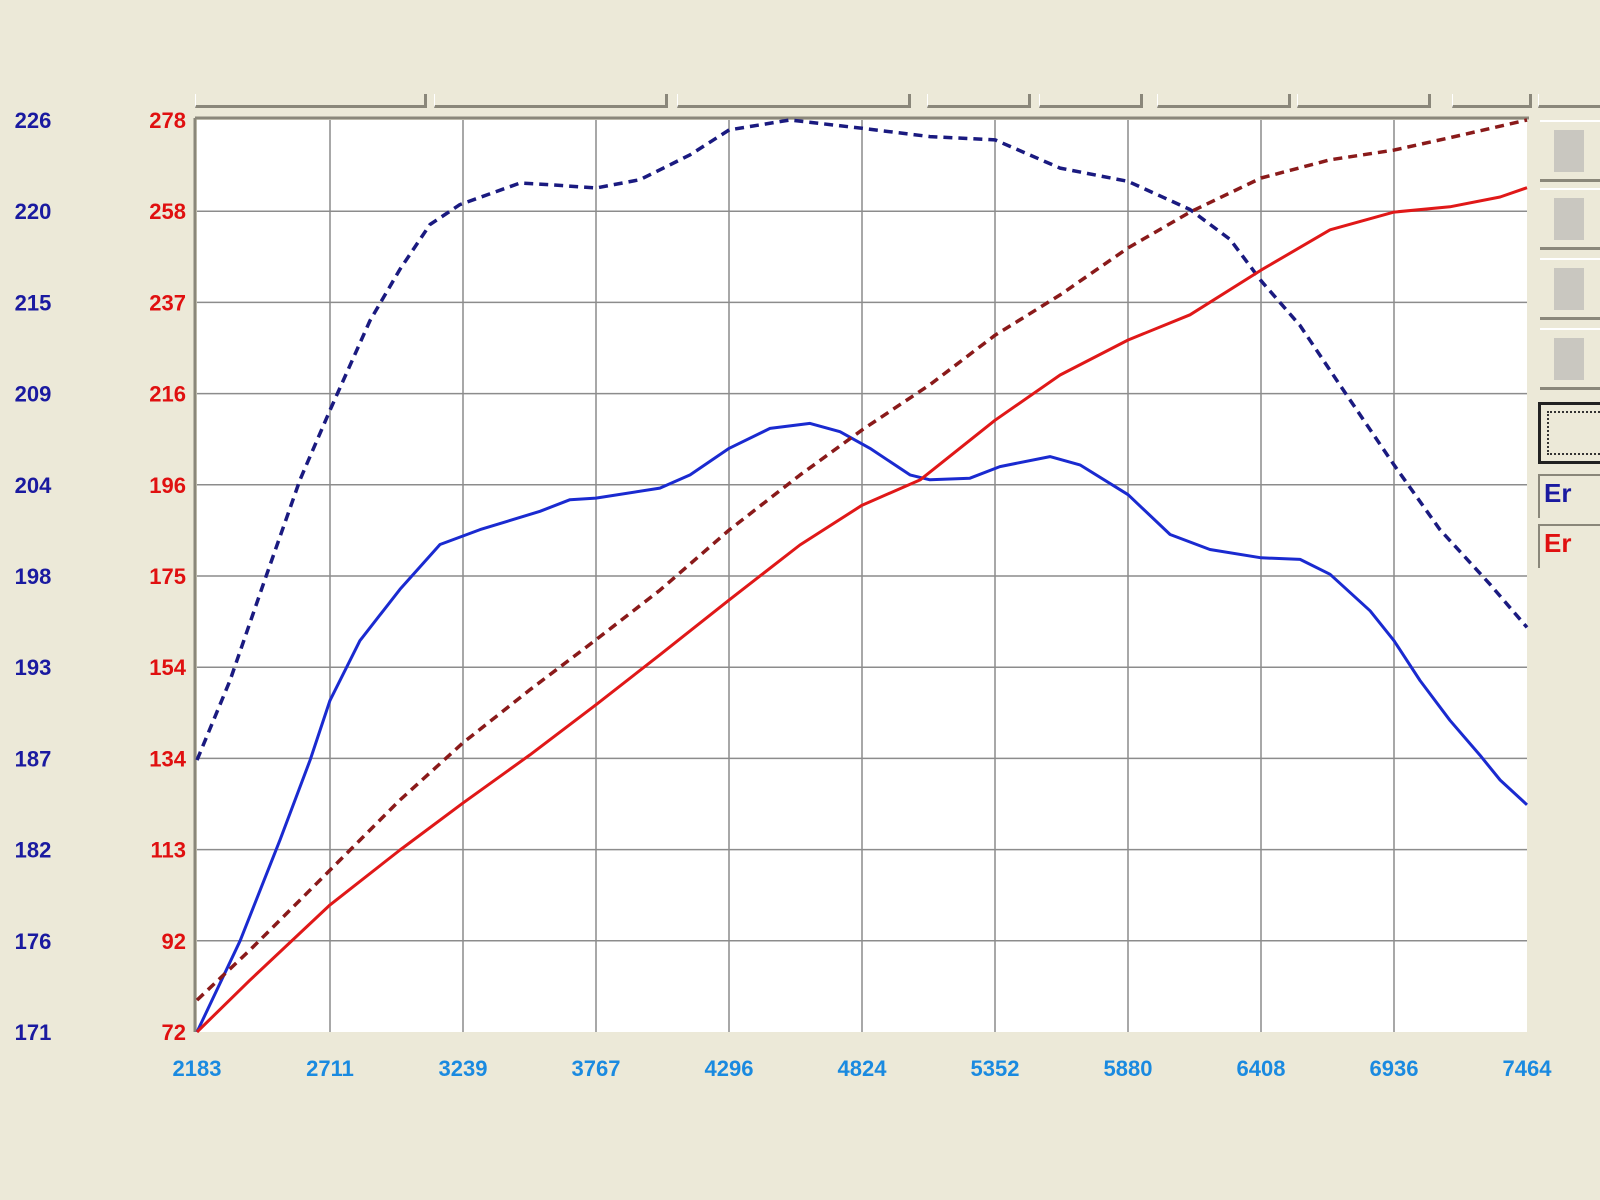  What do you see at coordinates (33, 850) in the screenshot?
I see `y-tick-label-blue: 182` at bounding box center [33, 850].